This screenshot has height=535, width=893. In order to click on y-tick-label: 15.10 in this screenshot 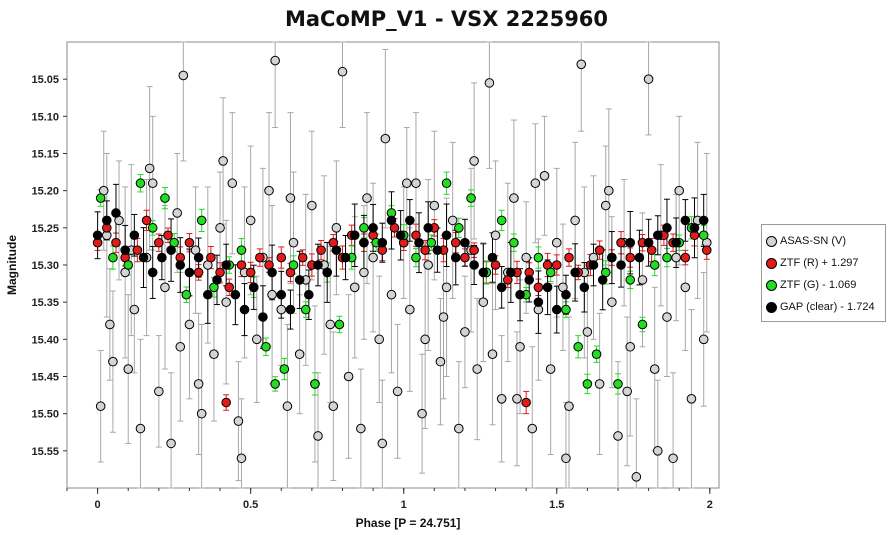, I will do `click(45, 117)`.